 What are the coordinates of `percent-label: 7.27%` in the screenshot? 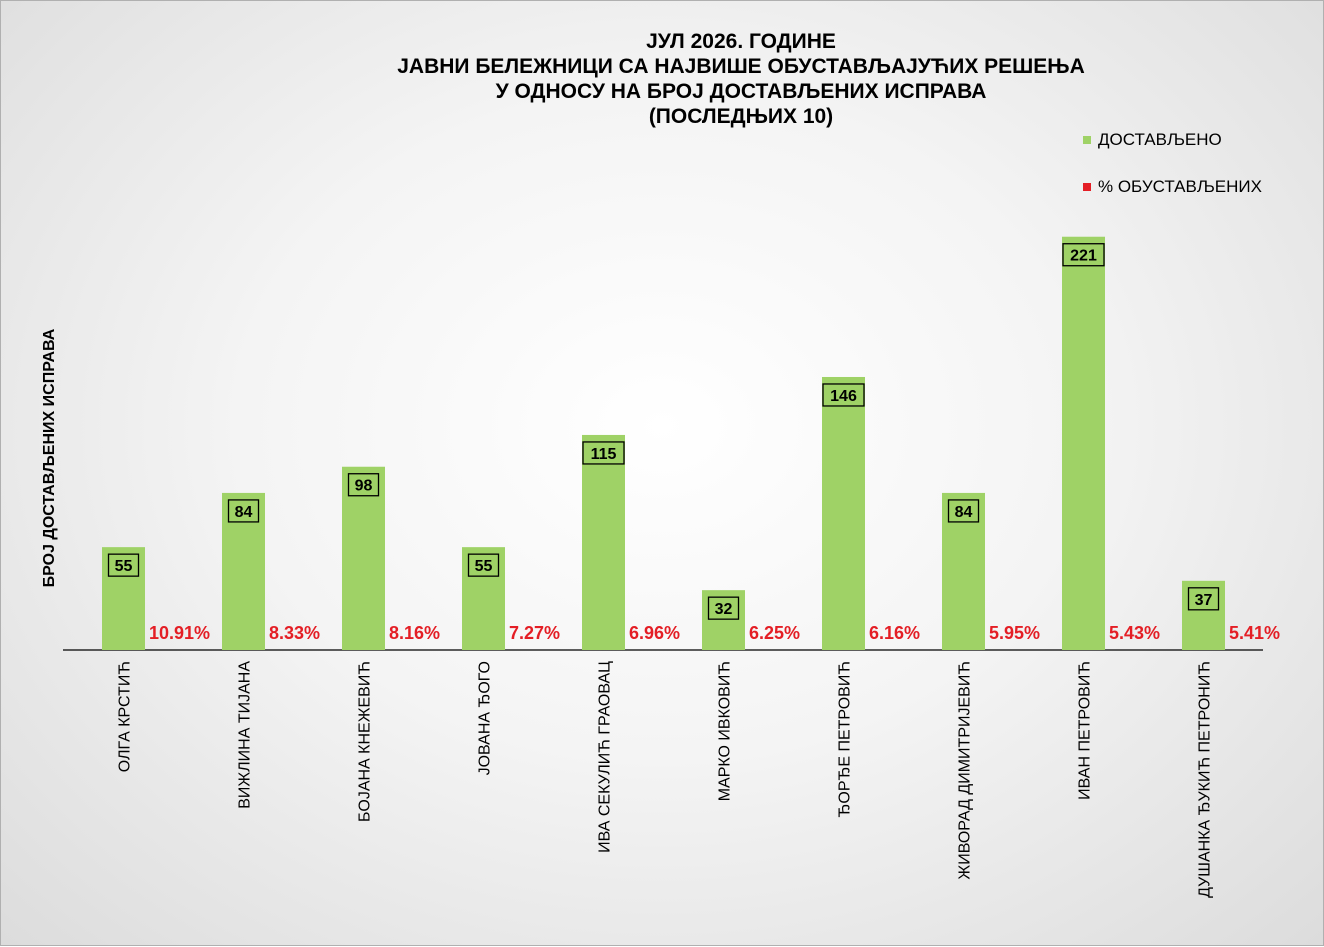 It's located at (534, 633).